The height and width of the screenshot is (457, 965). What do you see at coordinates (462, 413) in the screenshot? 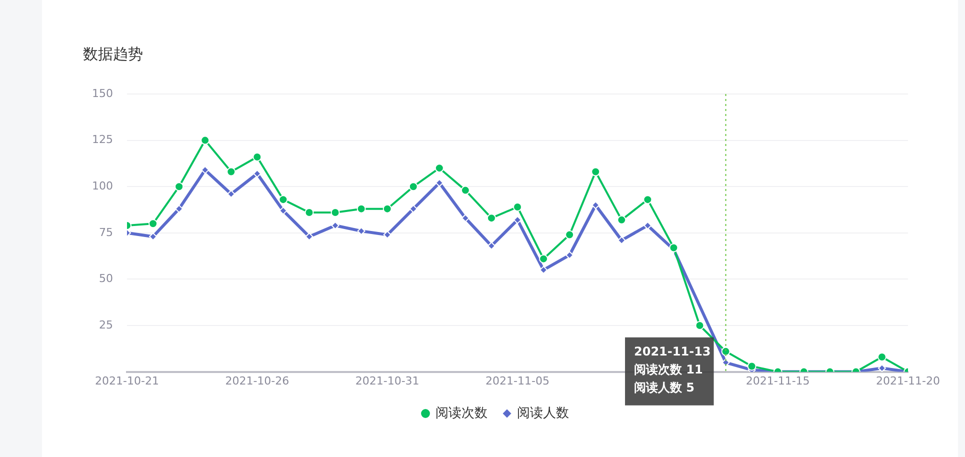
I see `legend-label: 阅读次数` at bounding box center [462, 413].